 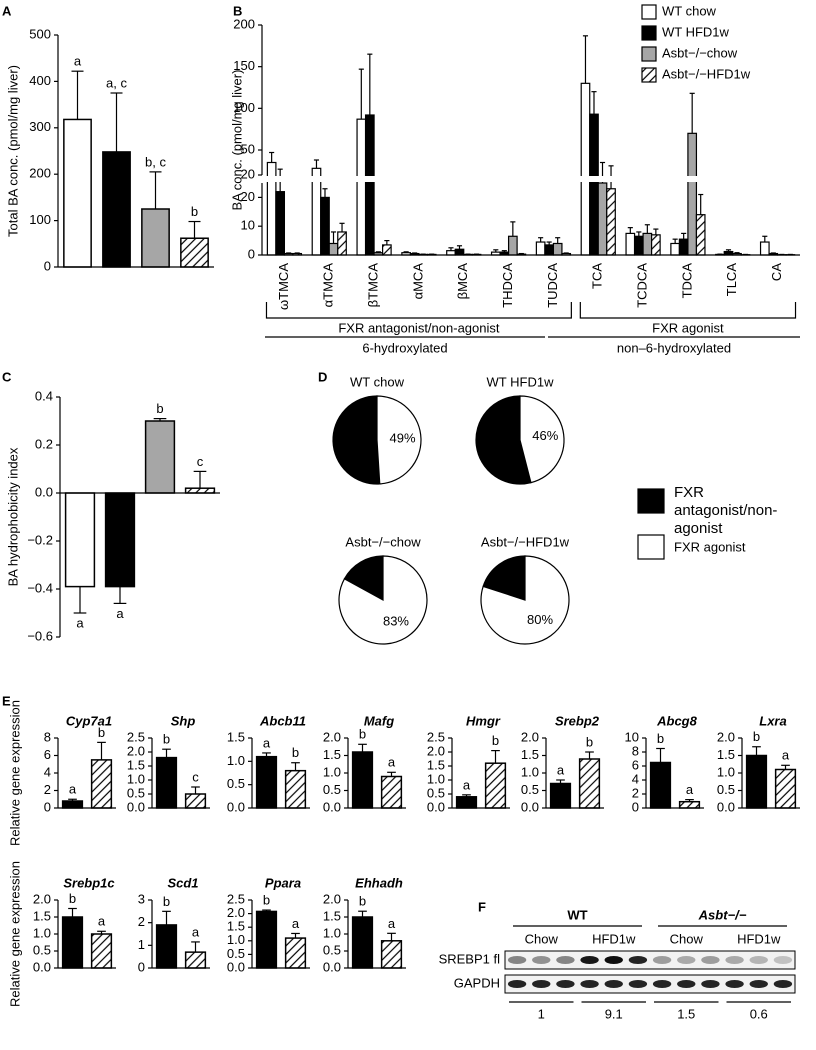 I want to click on data-label: 83%, so click(x=396, y=620).